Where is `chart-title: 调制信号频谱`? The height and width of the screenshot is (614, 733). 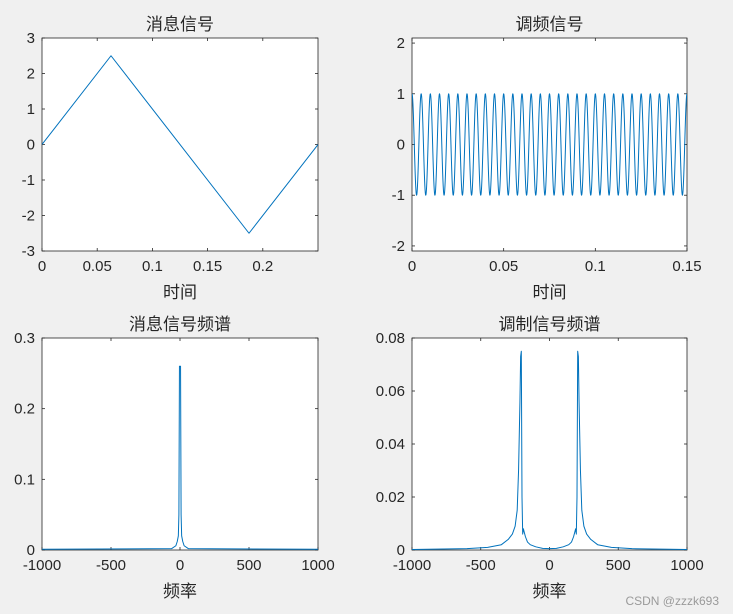 chart-title: 调制信号频谱 is located at coordinates (550, 325).